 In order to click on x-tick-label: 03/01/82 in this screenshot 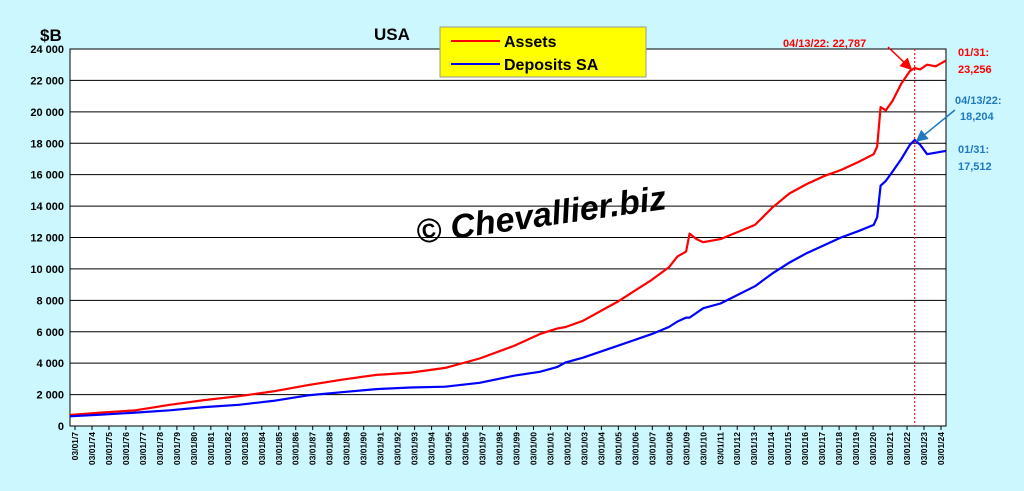, I will do `click(228, 448)`.